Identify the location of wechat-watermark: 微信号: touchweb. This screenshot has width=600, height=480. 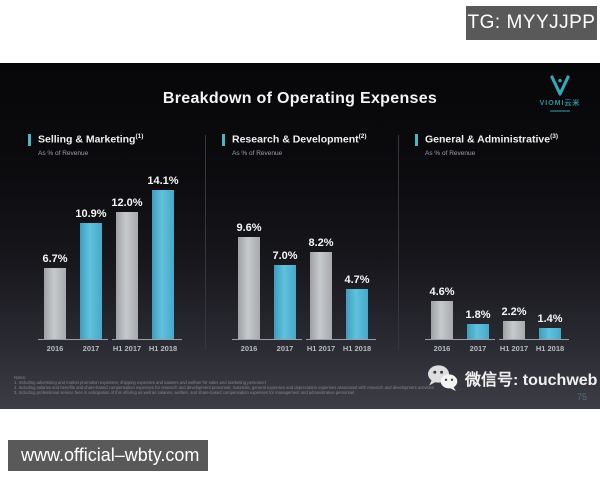
(512, 378).